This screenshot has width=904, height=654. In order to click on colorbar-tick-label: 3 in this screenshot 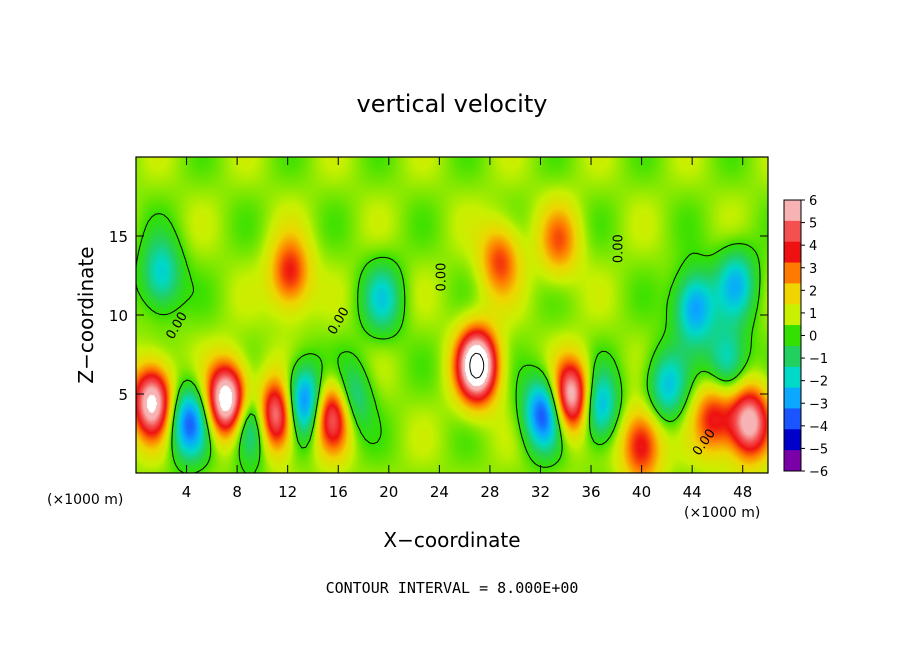, I will do `click(813, 269)`.